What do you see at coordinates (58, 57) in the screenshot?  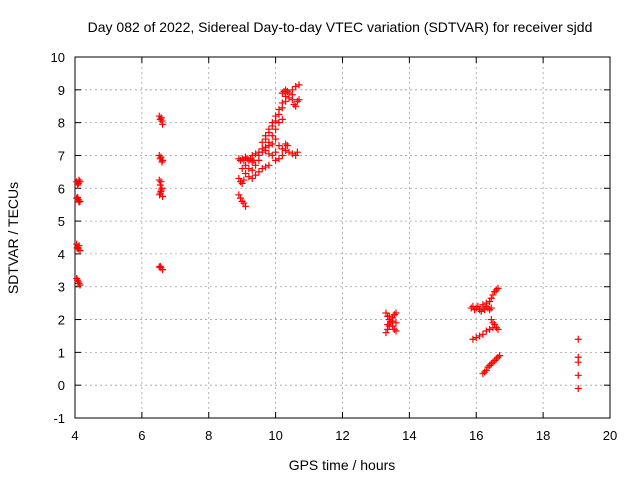 I see `y-tick-label: 10` at bounding box center [58, 57].